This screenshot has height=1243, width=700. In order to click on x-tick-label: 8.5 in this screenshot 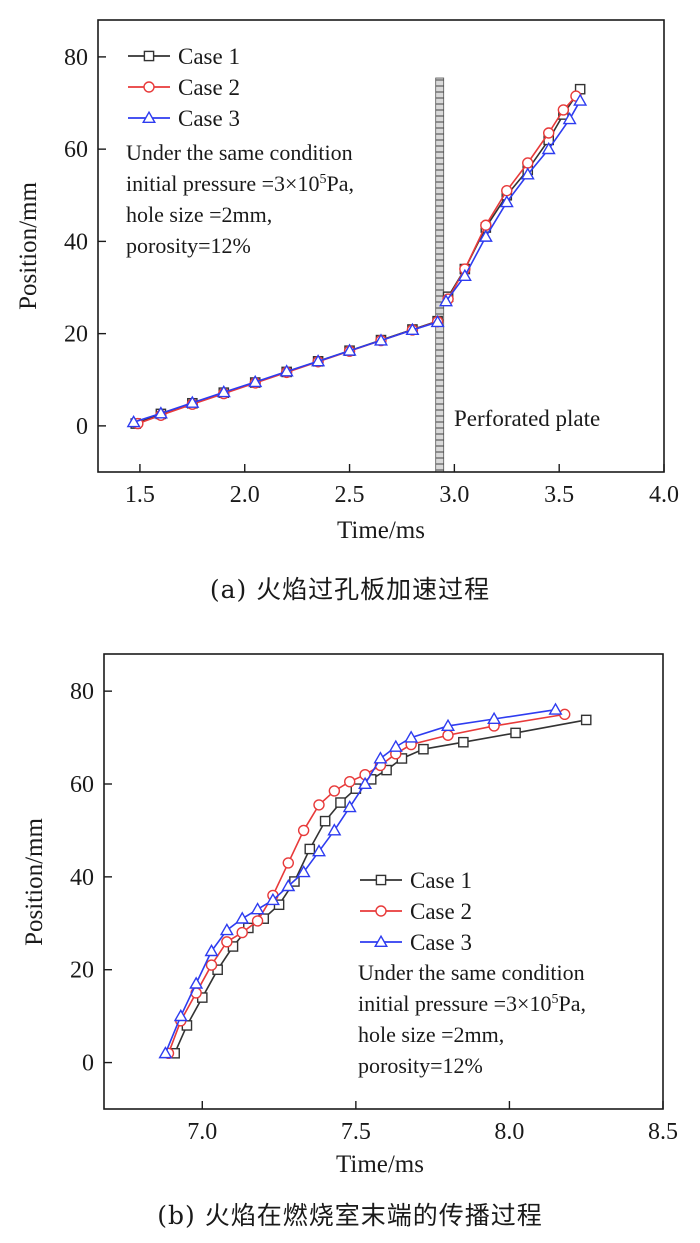, I will do `click(663, 1132)`.